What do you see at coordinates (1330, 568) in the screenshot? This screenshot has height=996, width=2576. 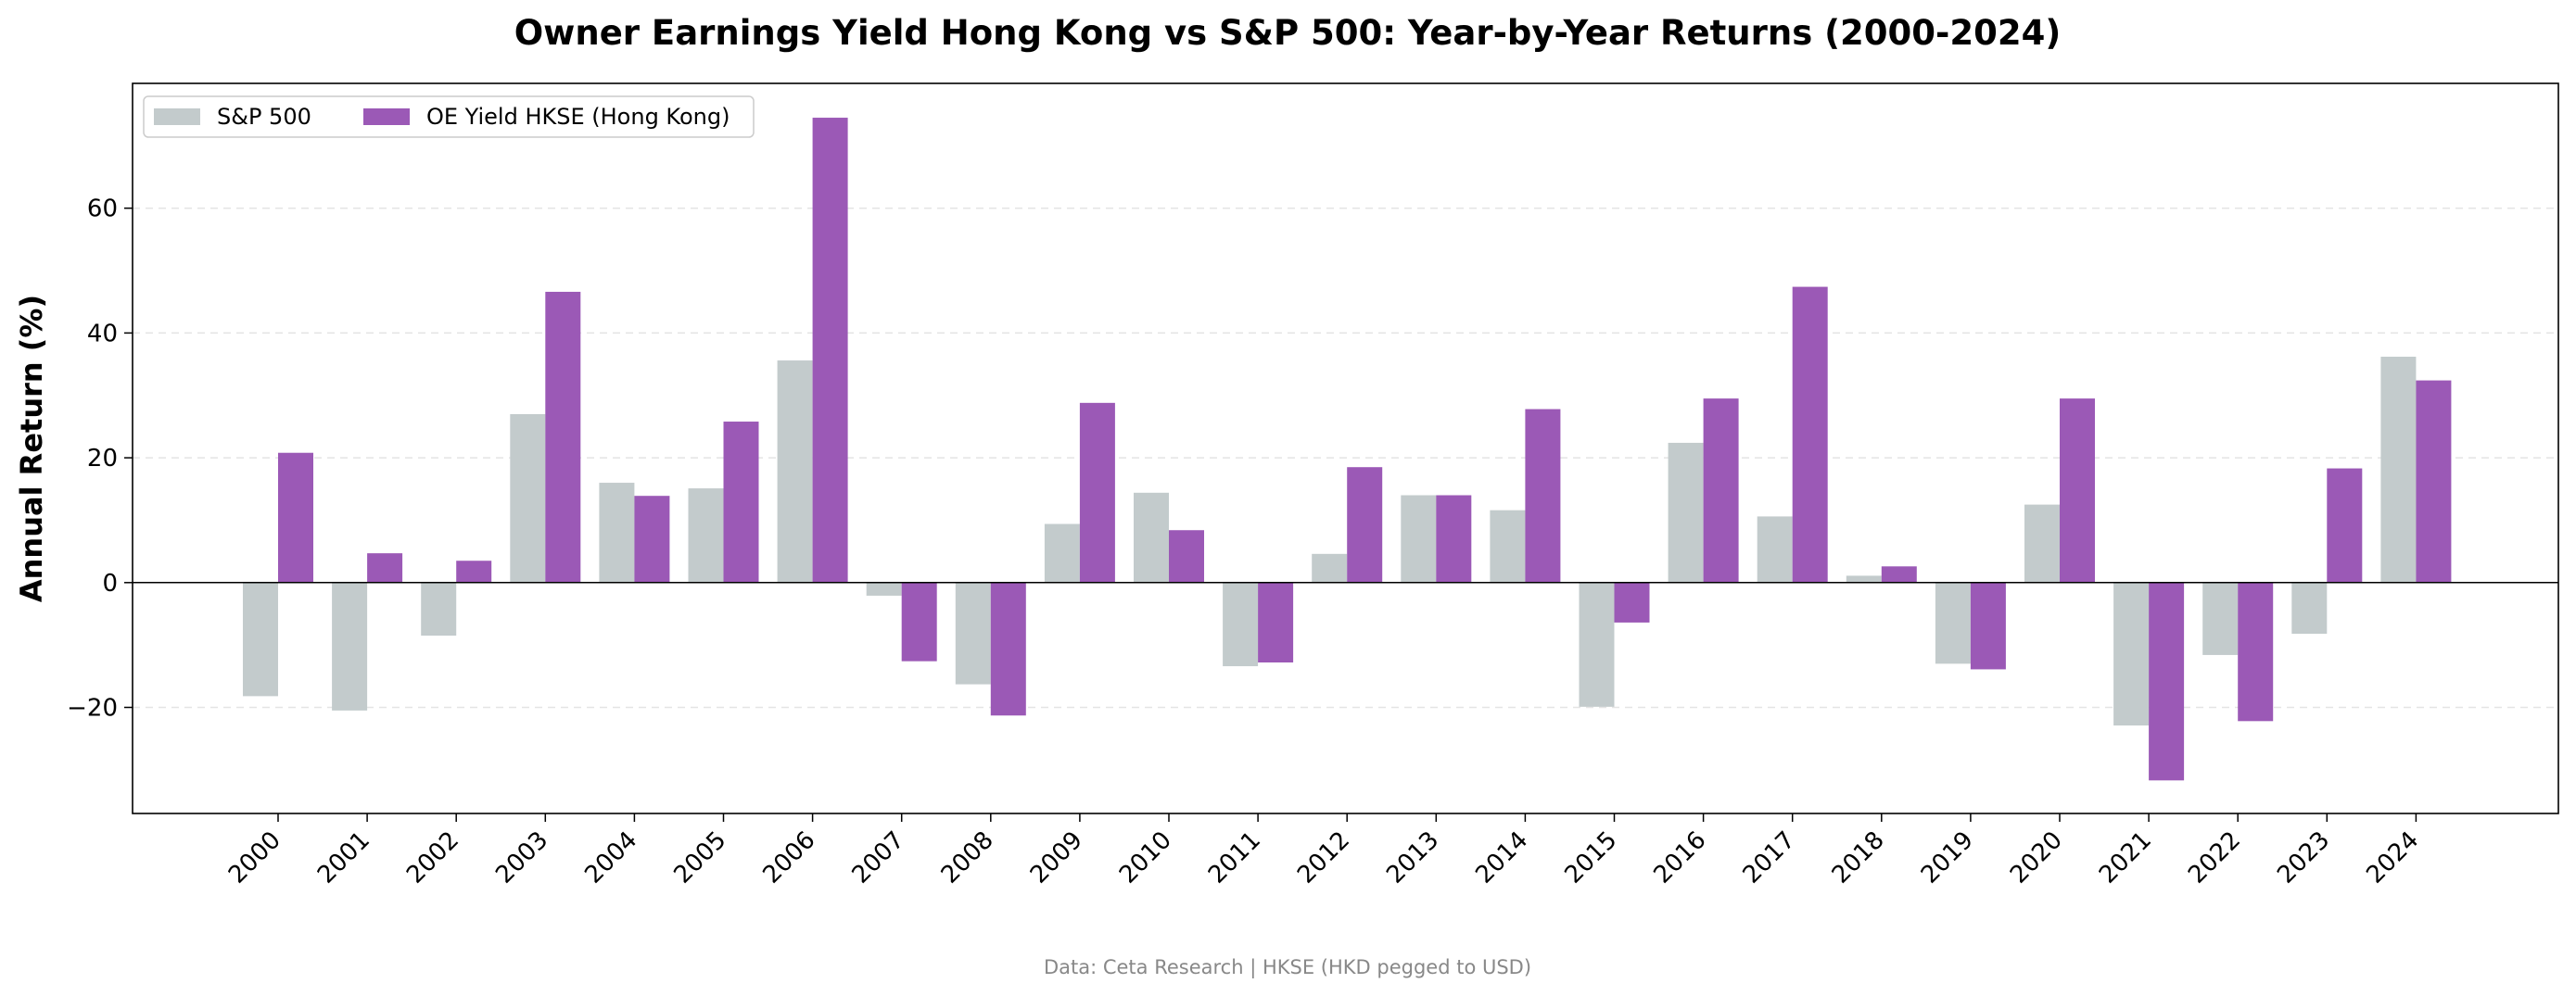 I see `bar-sp500-2012` at bounding box center [1330, 568].